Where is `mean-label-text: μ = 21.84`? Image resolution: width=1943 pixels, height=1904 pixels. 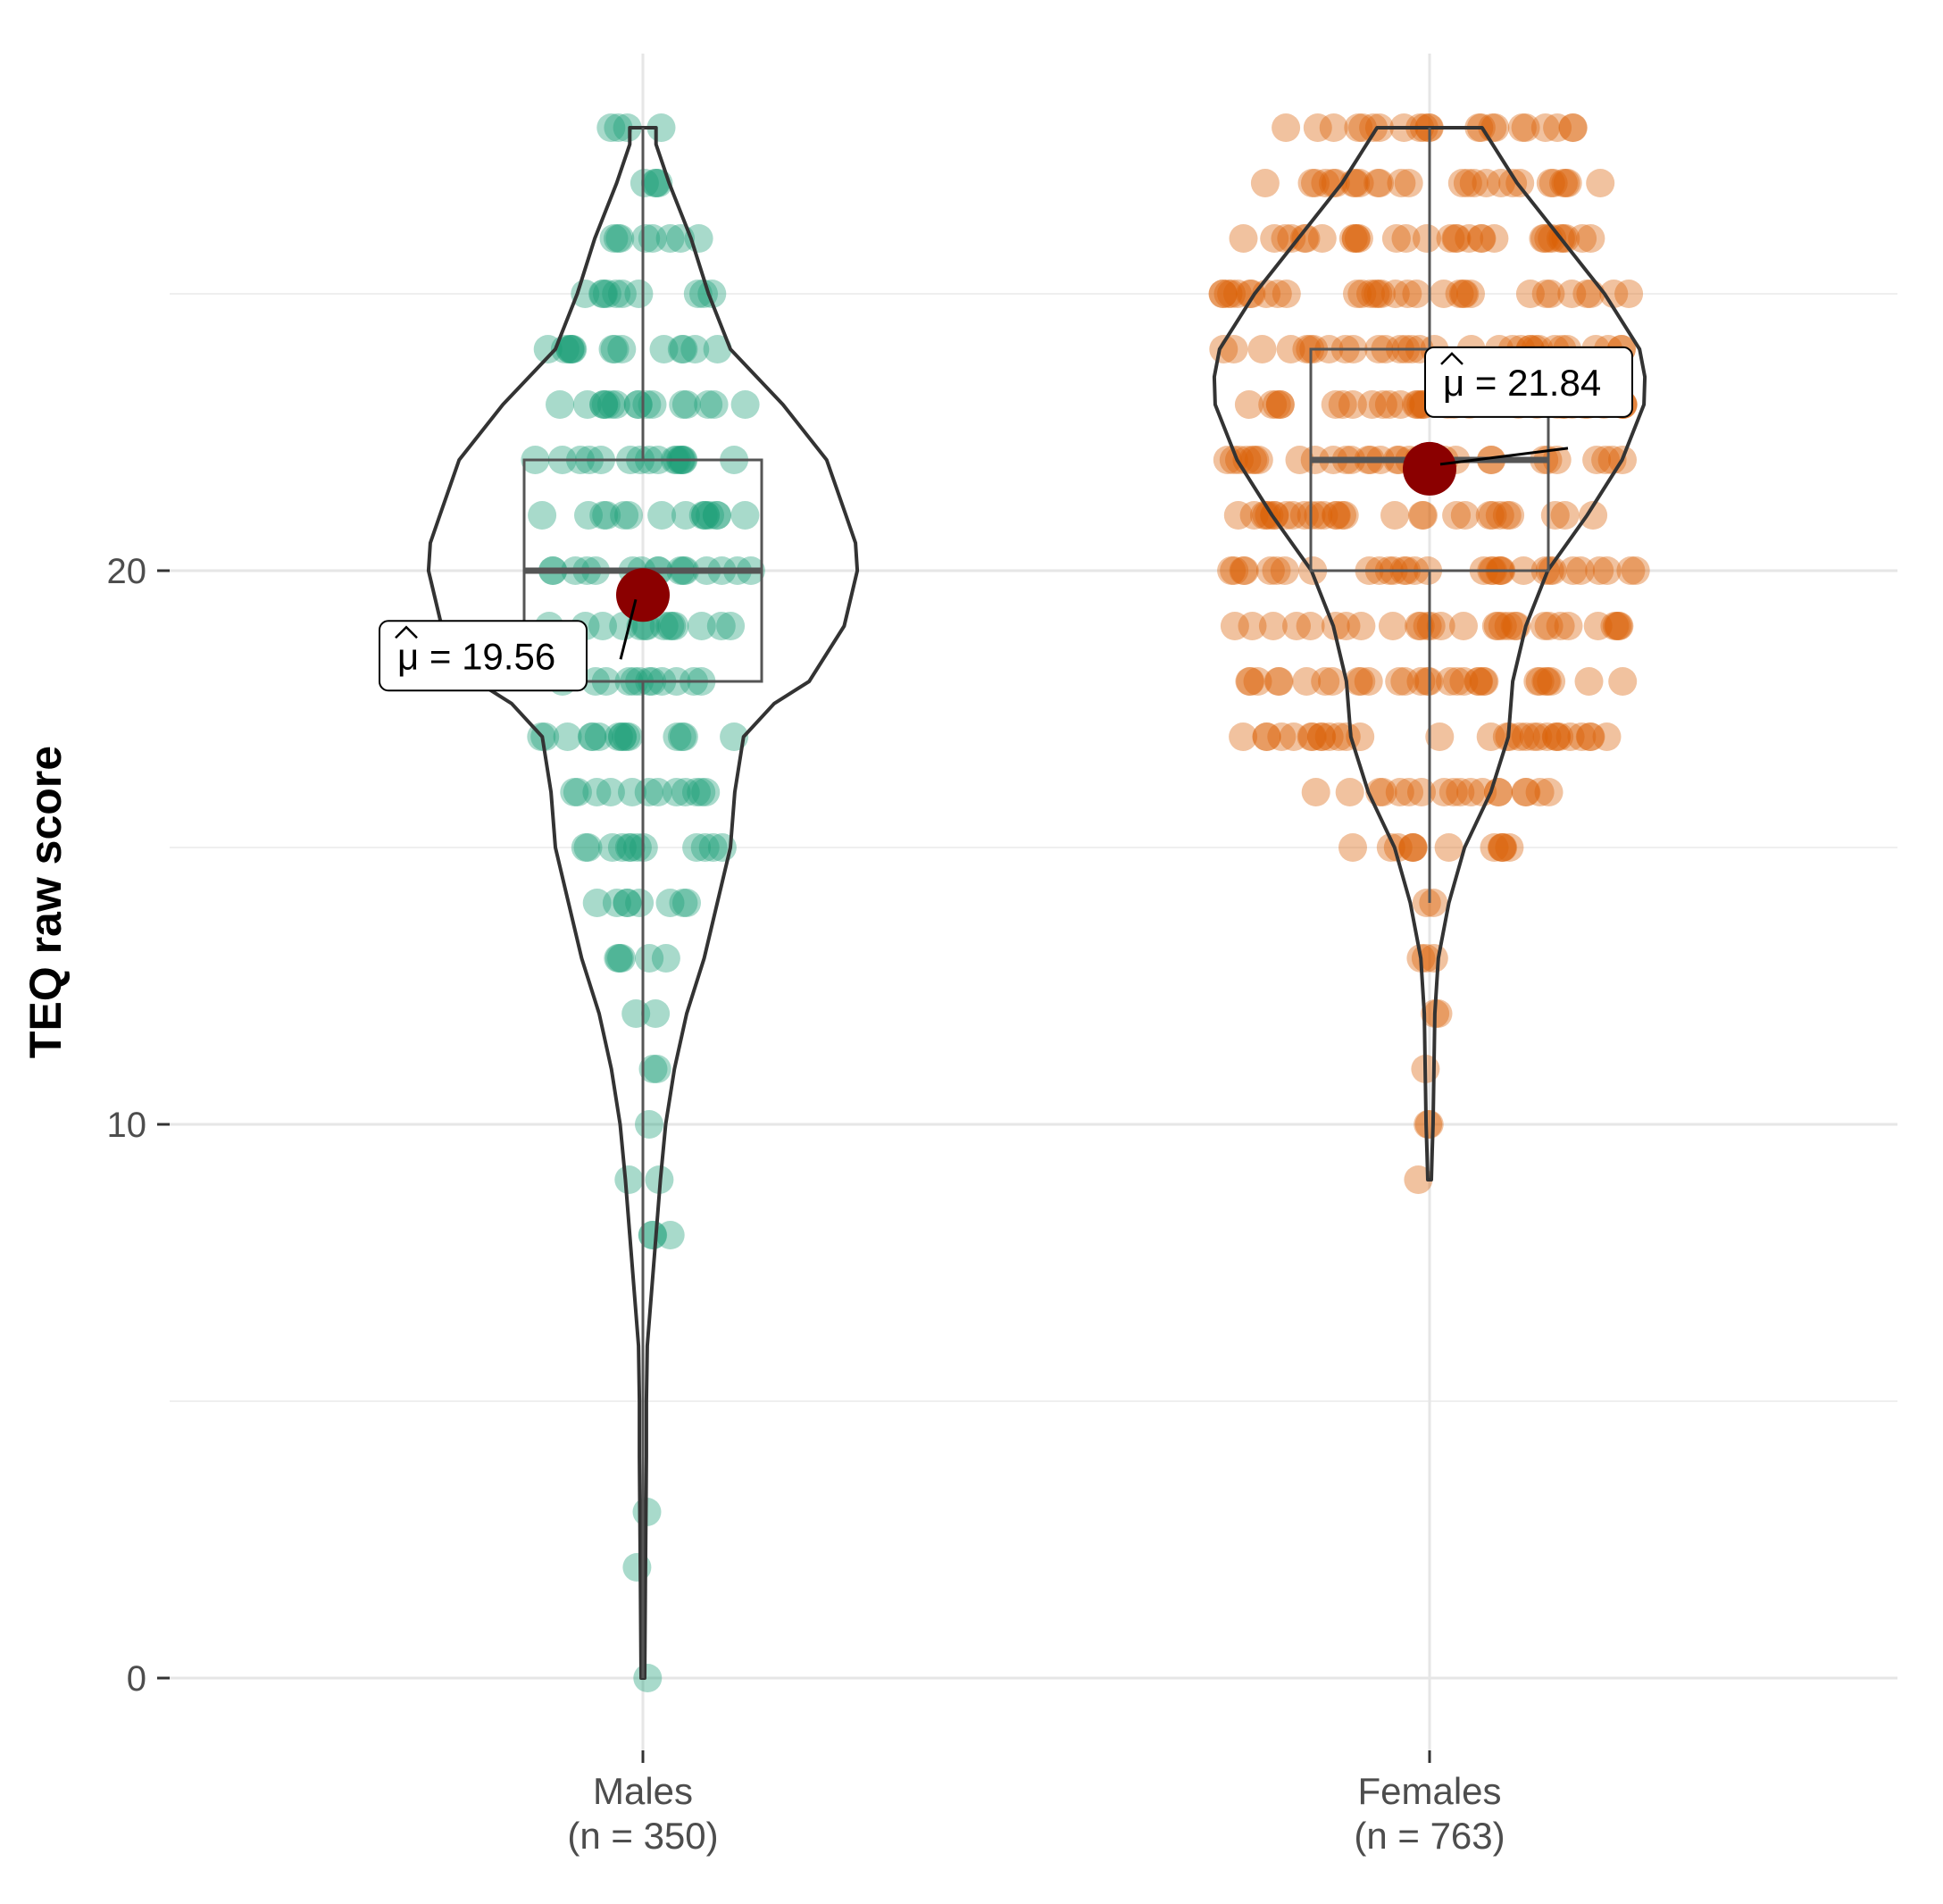
mean-label-text: μ = 21.84 is located at coordinates (1522, 383).